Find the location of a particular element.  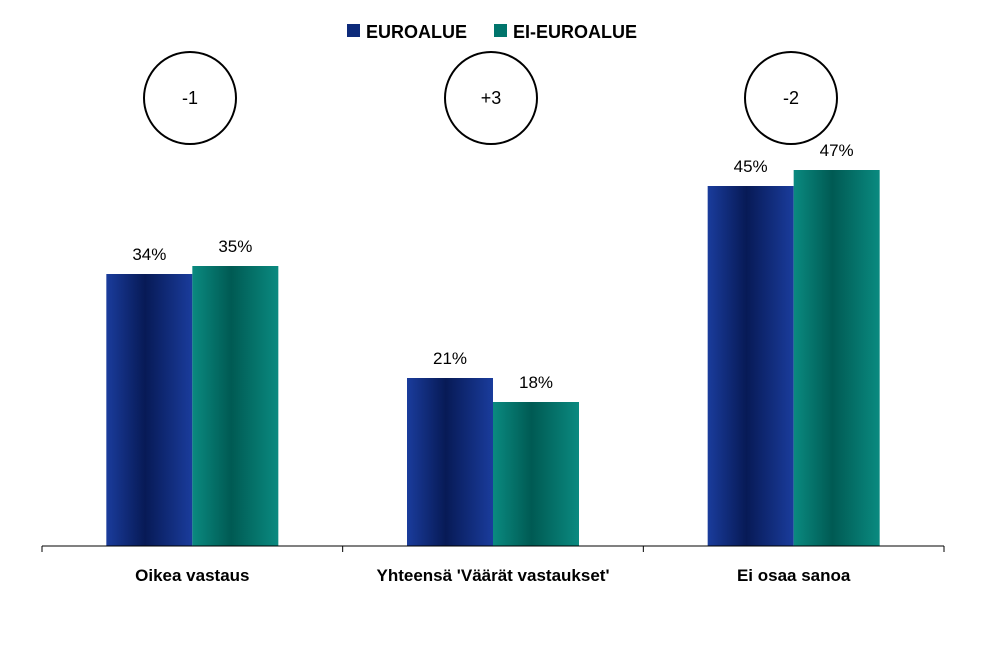

difference-bubble-2: -2 is located at coordinates (791, 98).